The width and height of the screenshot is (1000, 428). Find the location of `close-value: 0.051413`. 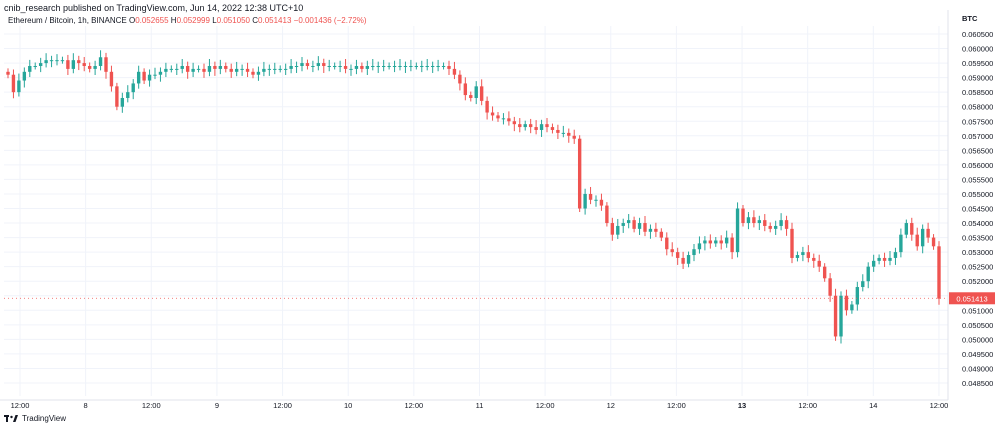

close-value: 0.051413 is located at coordinates (275, 20).